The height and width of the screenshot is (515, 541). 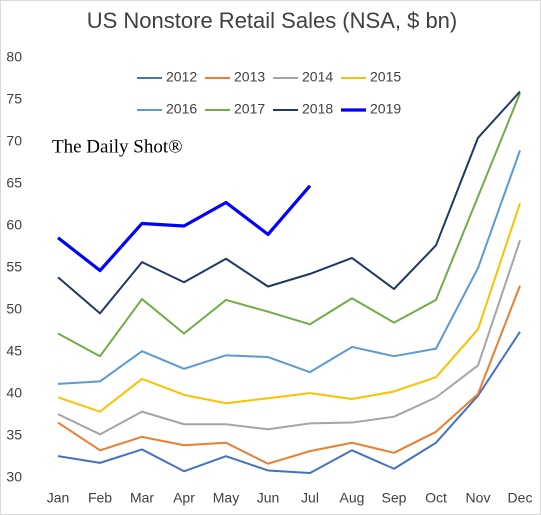 What do you see at coordinates (249, 77) in the screenshot?
I see `legend-label: 2013` at bounding box center [249, 77].